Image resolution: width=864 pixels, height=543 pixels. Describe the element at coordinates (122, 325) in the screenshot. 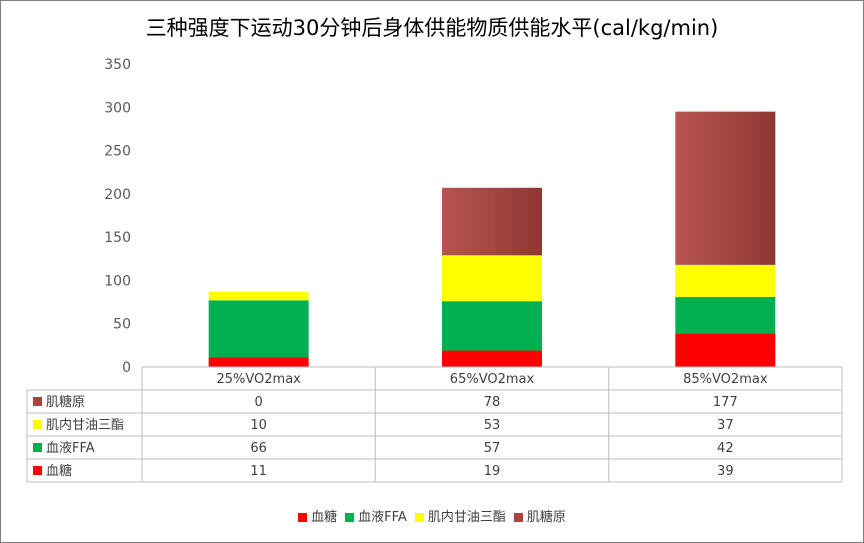

I see `y-tick-label: 50` at that location.